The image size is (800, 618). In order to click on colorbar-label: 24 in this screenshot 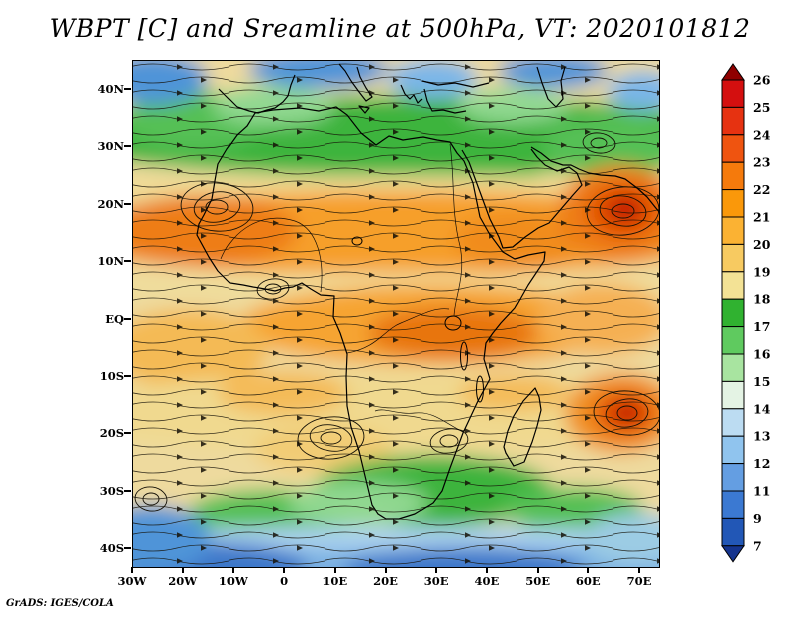, I will do `click(762, 134)`.